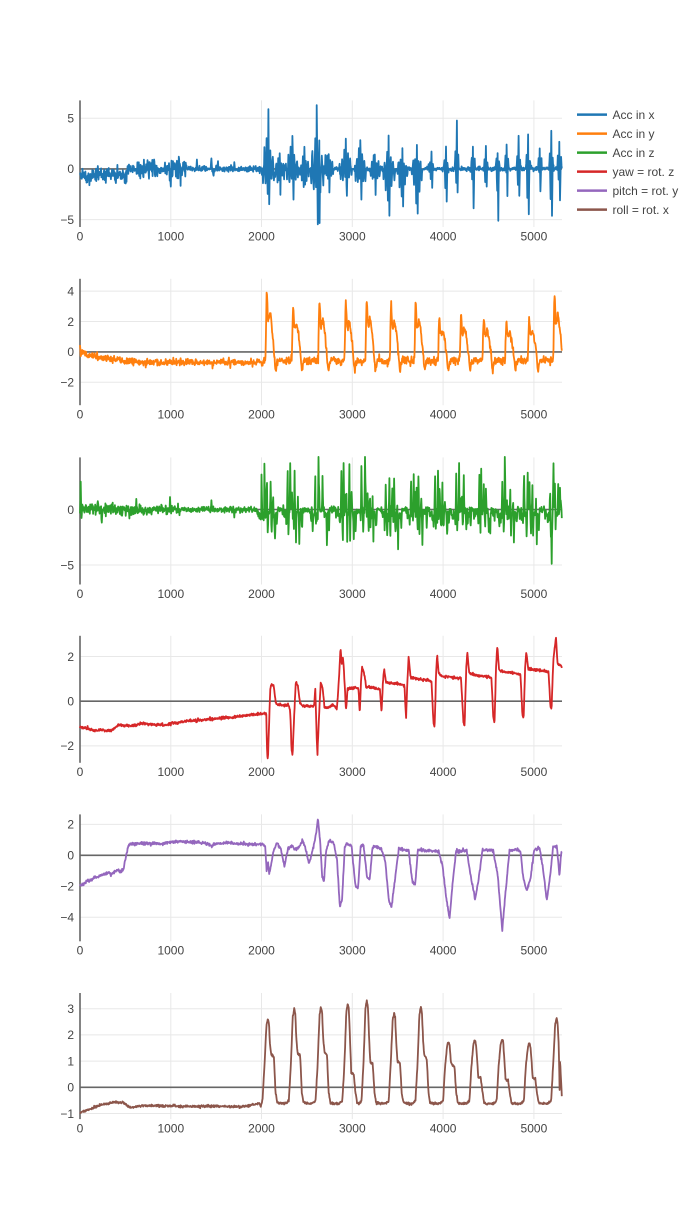 The height and width of the screenshot is (1205, 700). I want to click on svg-text: 3, so click(70, 1009).